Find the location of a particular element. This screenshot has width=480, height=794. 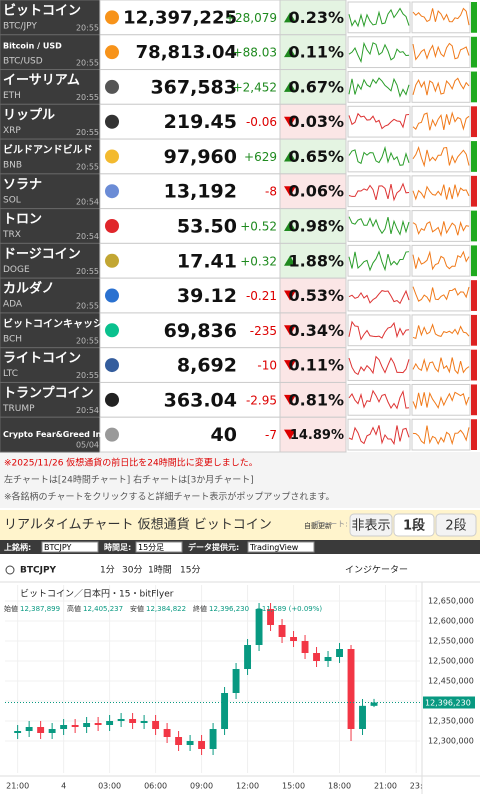

ohlc-value: 12,396,230 is located at coordinates (229, 609).